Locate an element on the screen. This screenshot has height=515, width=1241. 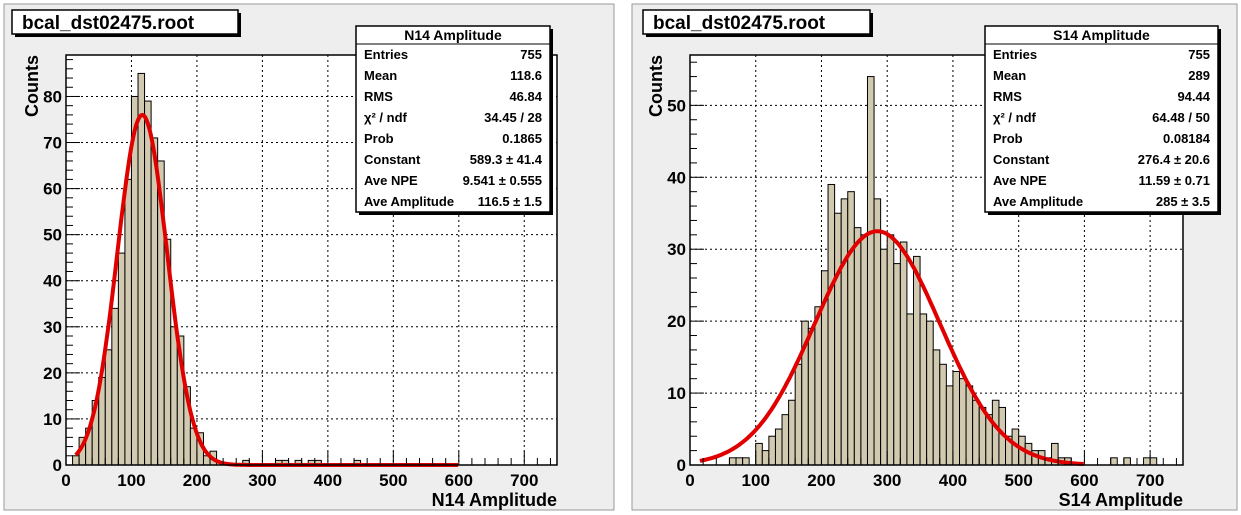
x-tick-label: 600 is located at coordinates (459, 480).